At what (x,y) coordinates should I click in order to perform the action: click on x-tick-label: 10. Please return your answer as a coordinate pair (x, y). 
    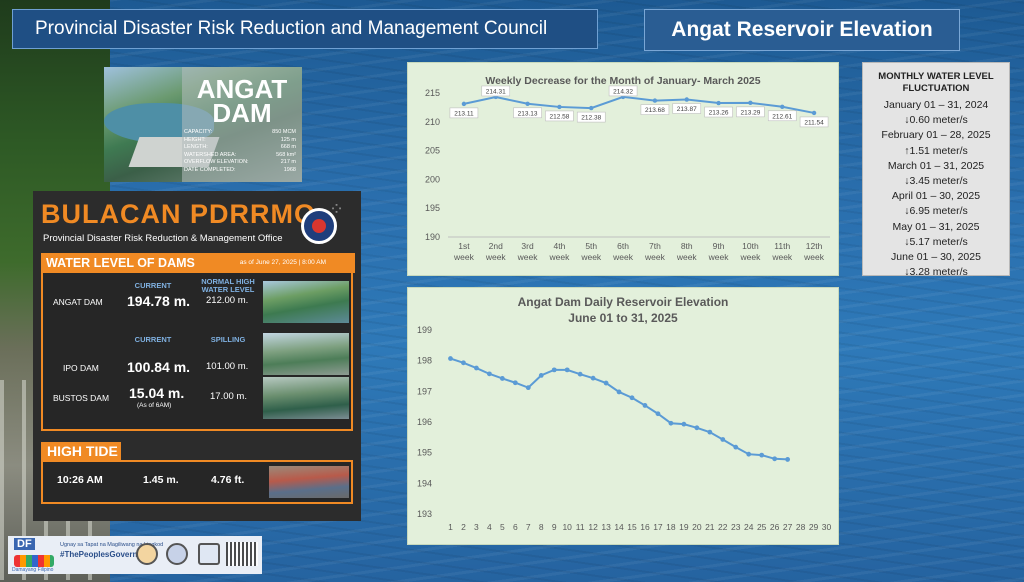
    Looking at the image, I should click on (567, 527).